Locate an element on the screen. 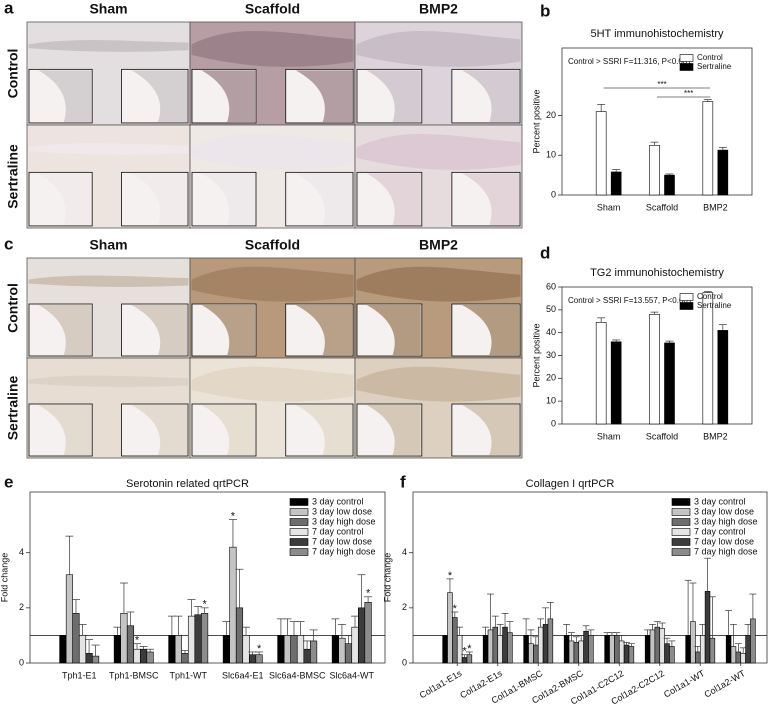  y-tick-label: 10 is located at coordinates (551, 401).